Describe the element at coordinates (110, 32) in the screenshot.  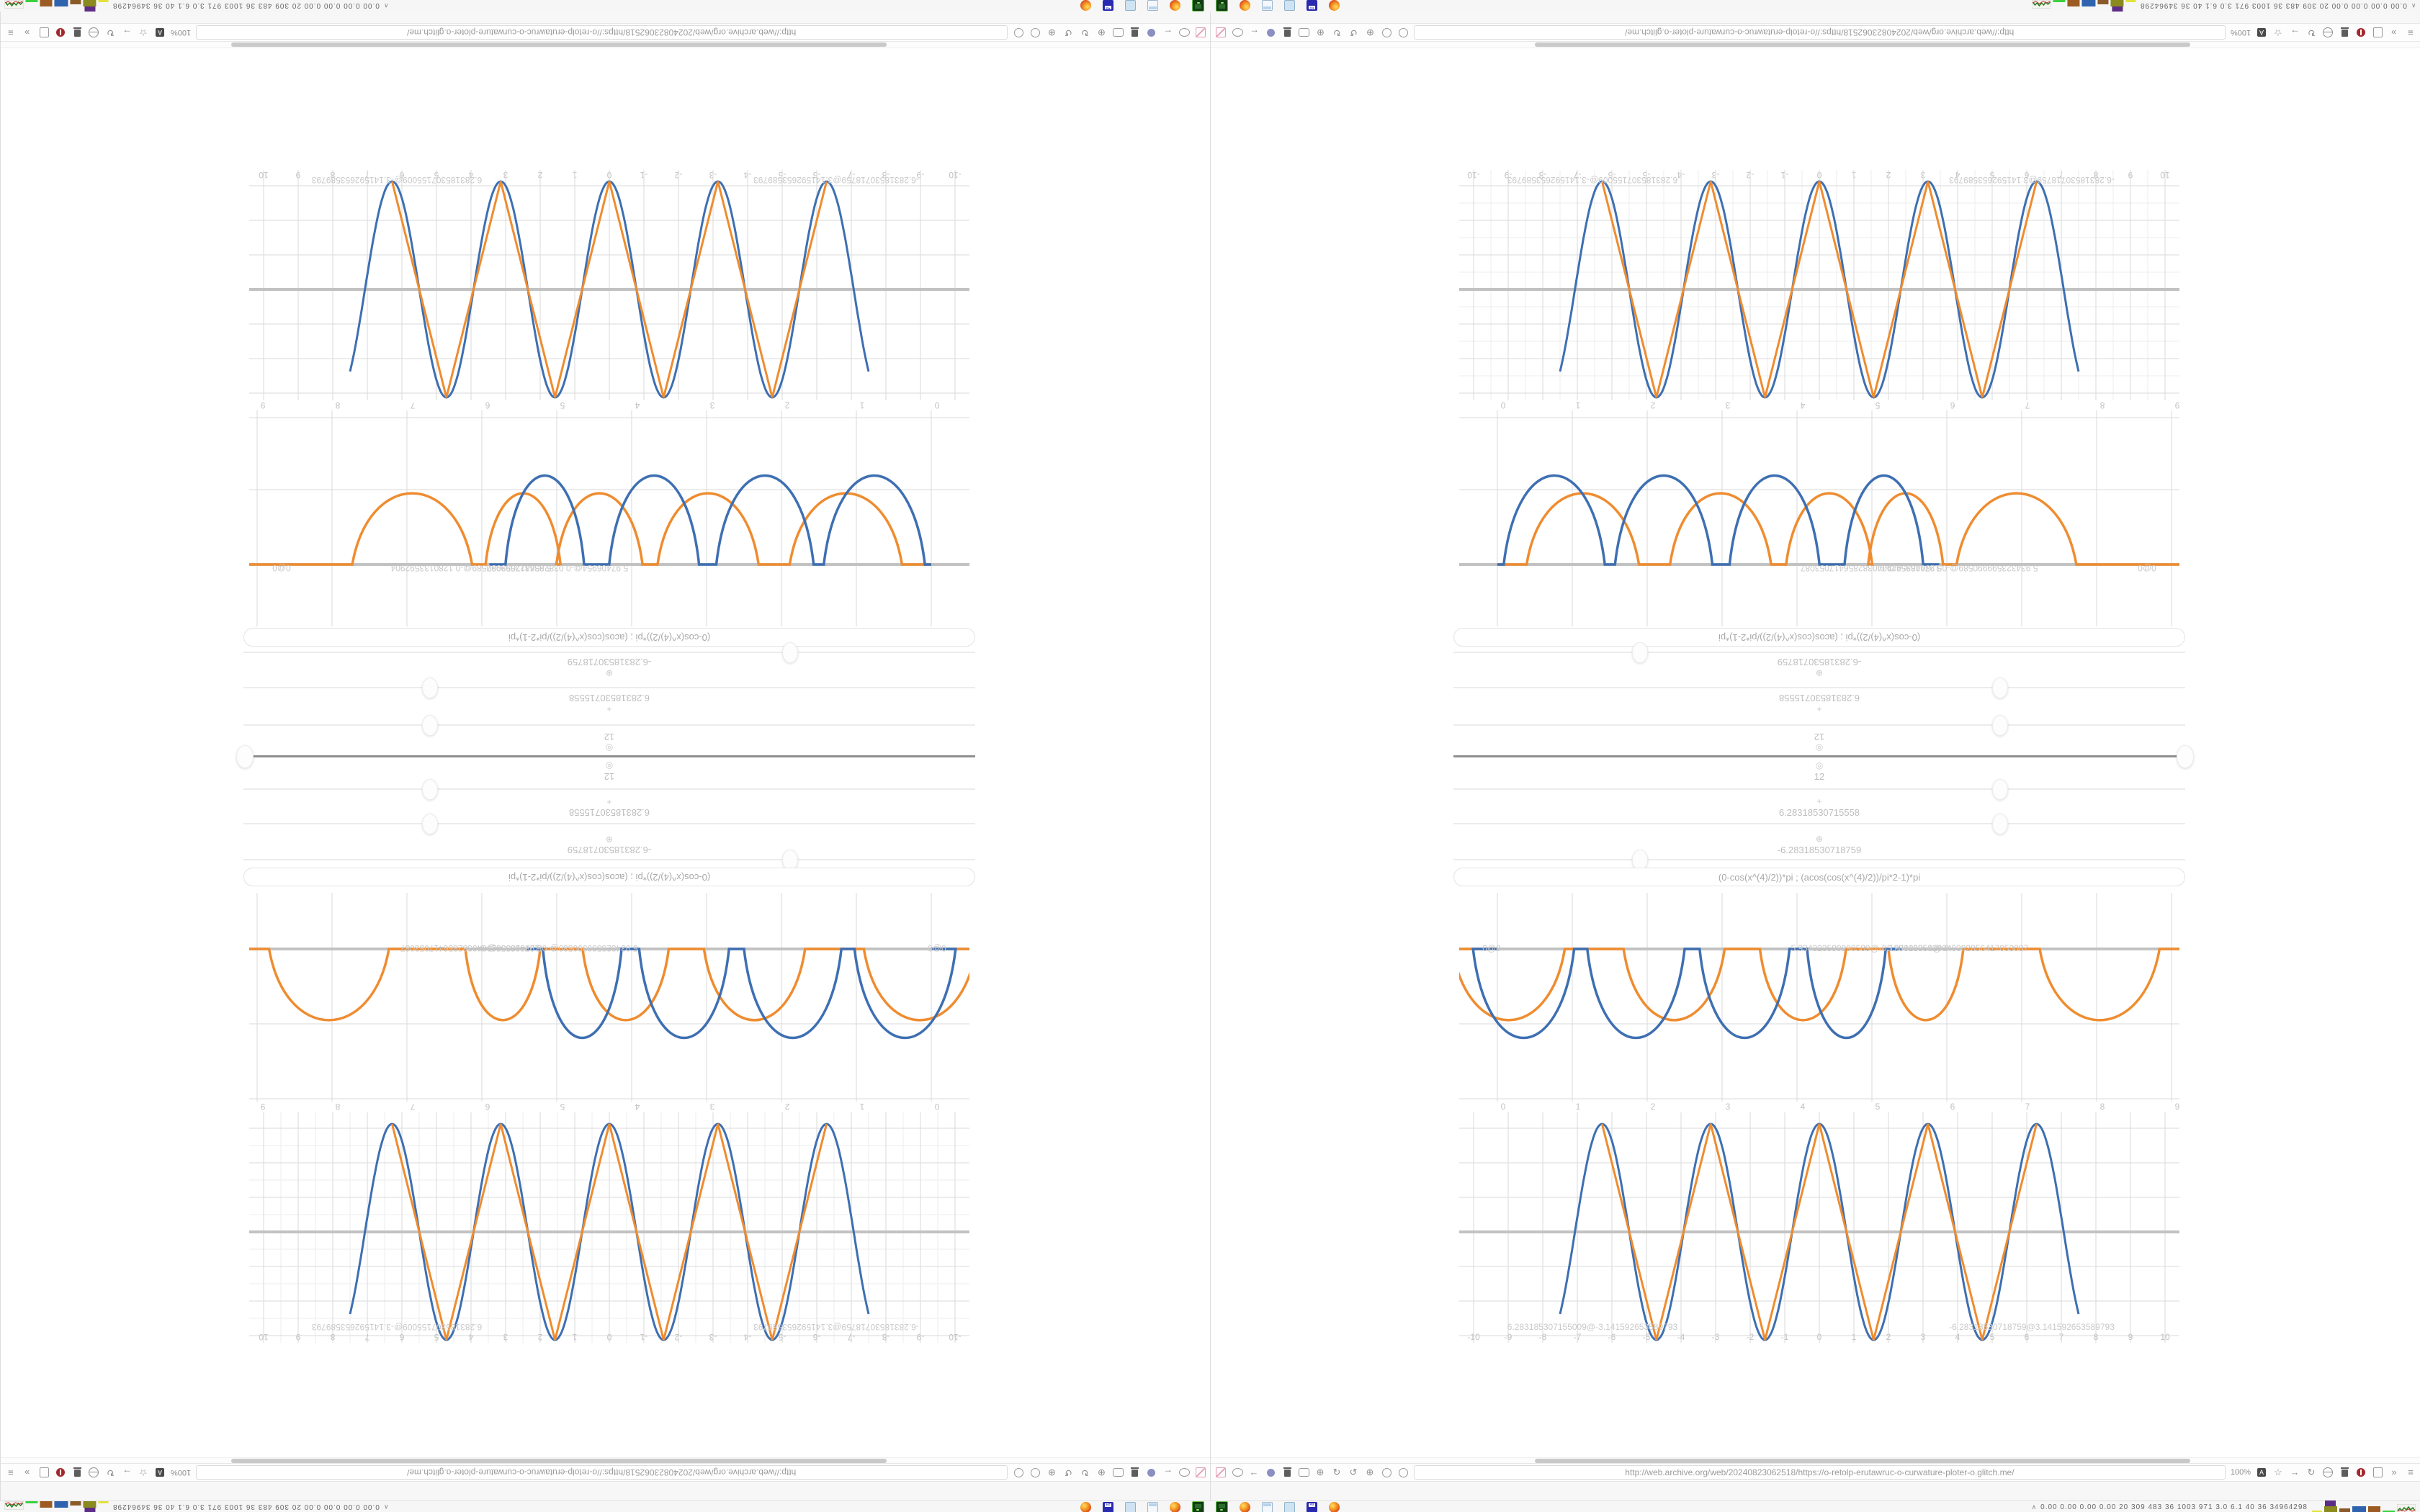
I see `reload-icon: ↻` at that location.